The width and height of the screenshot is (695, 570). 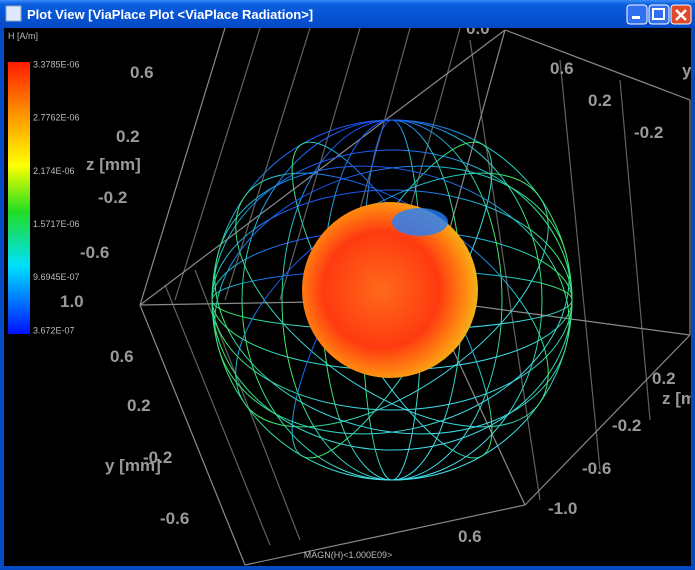 I want to click on color-bar, so click(x=19, y=198).